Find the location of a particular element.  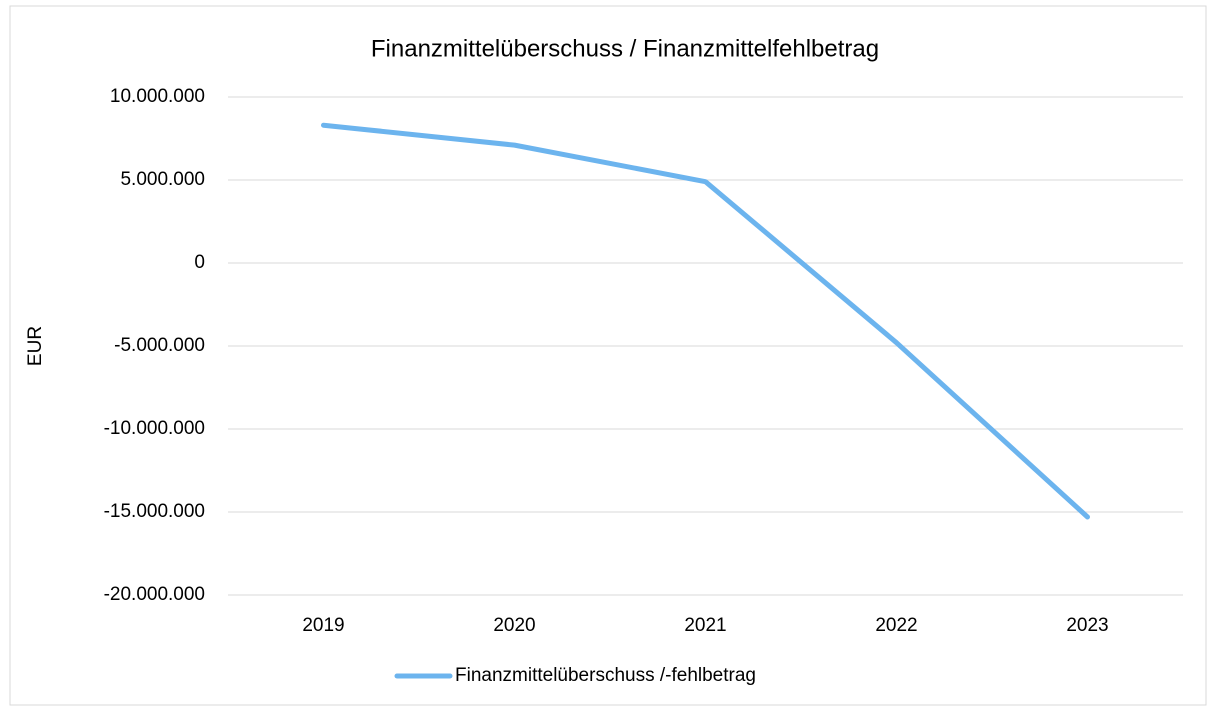

x-tick-label: 2023 is located at coordinates (1087, 625).